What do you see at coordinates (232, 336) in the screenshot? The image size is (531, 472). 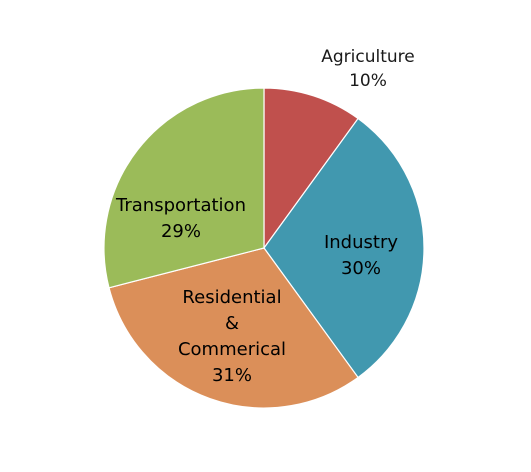 I see `data-label-residential: Residential & Commerical 31%` at bounding box center [232, 336].